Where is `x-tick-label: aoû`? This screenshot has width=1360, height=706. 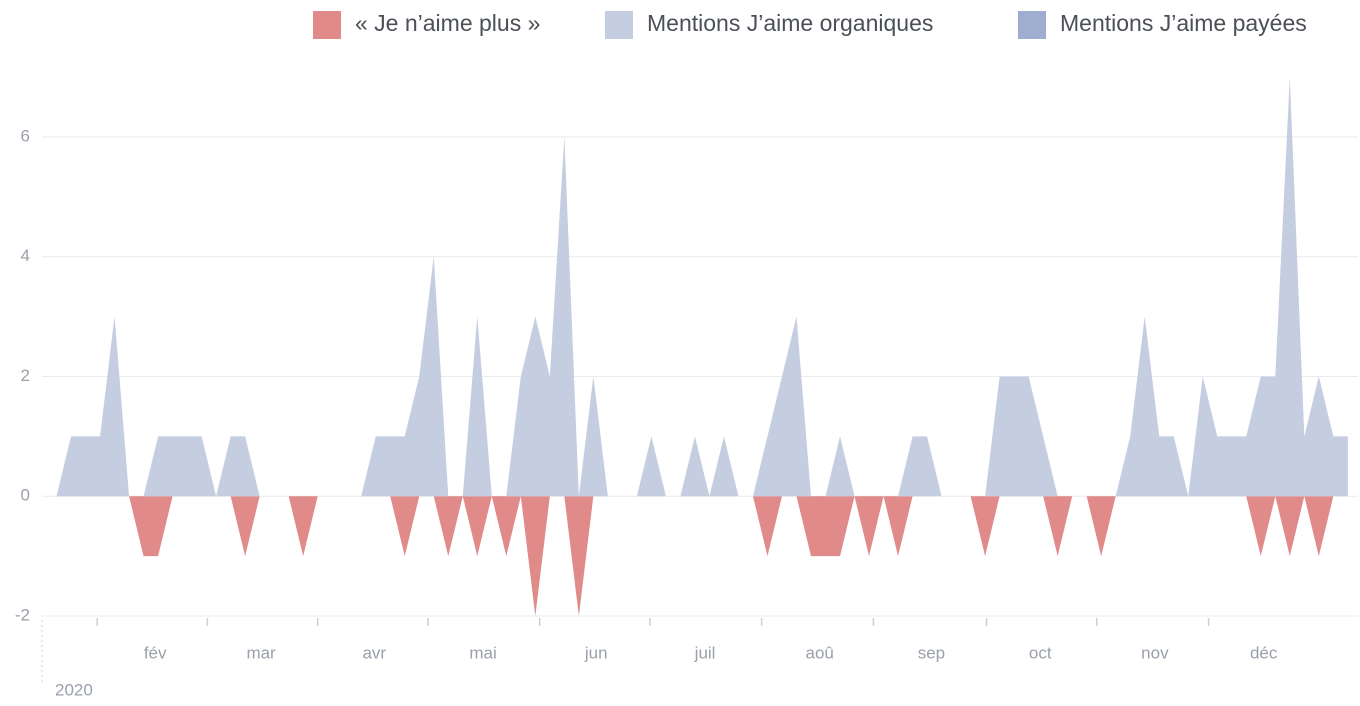 x-tick-label: aoû is located at coordinates (820, 652).